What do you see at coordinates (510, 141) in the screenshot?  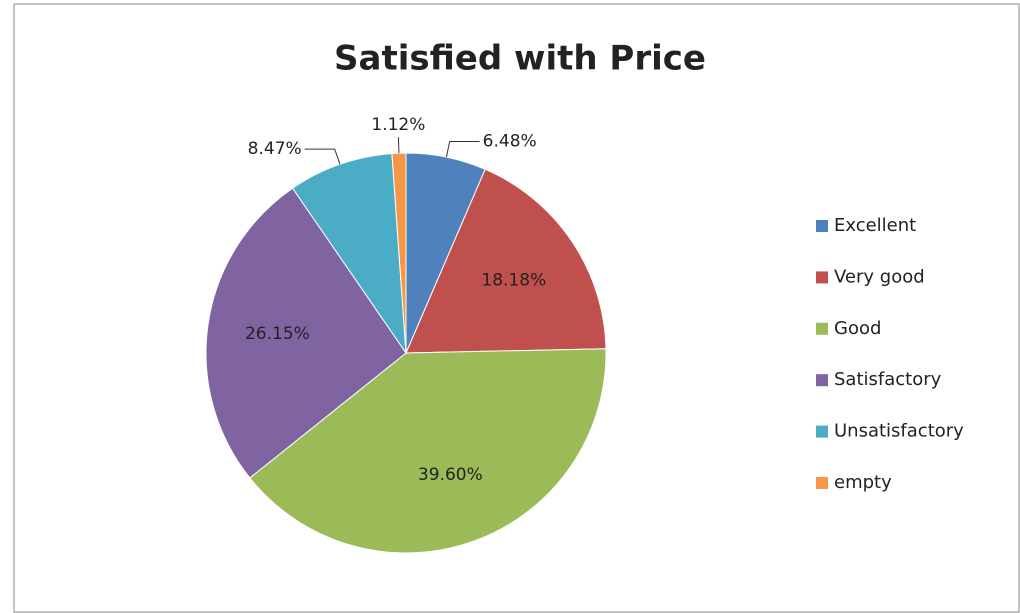 I see `data-label: 6.48%` at bounding box center [510, 141].